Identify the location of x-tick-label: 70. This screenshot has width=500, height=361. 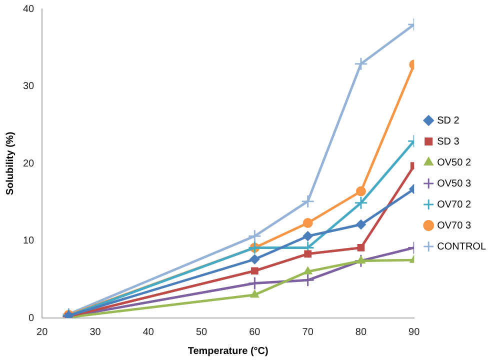
(308, 332).